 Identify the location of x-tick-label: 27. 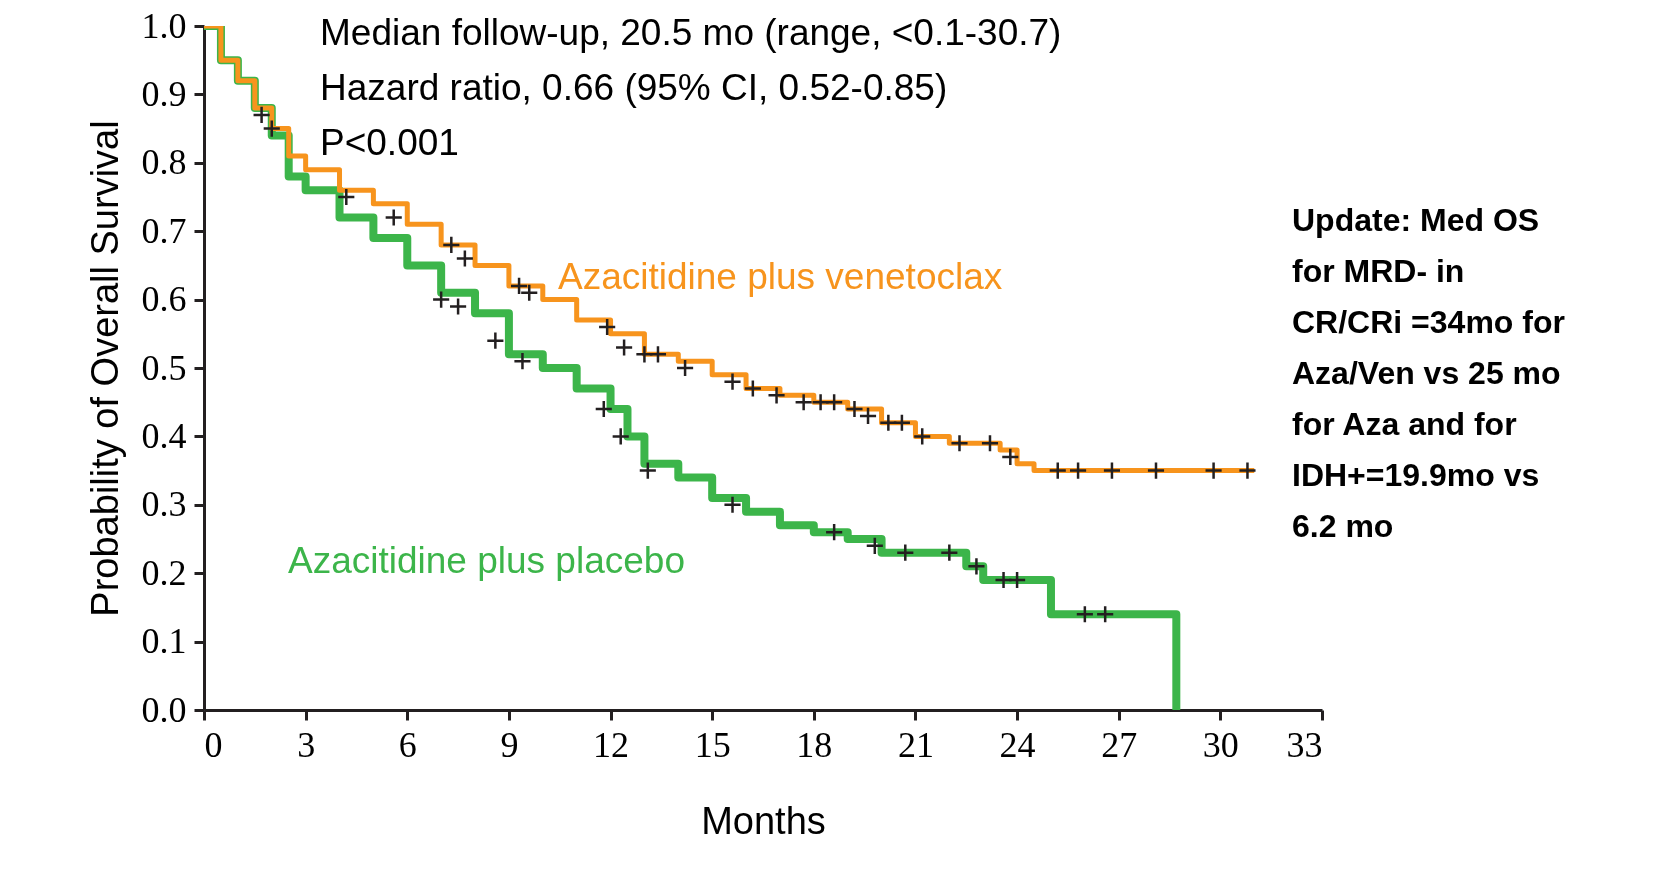
(1119, 744).